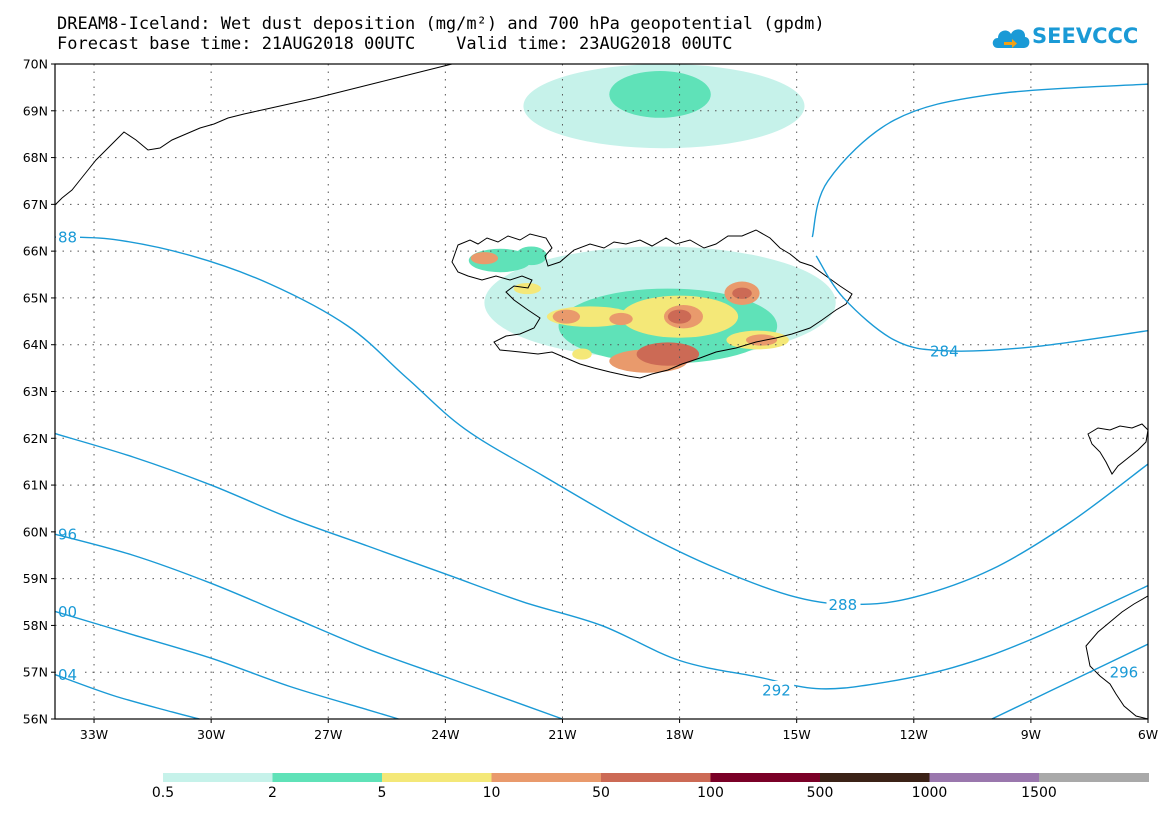 The width and height of the screenshot is (1175, 815). I want to click on contour-label: 296, so click(1124, 673).